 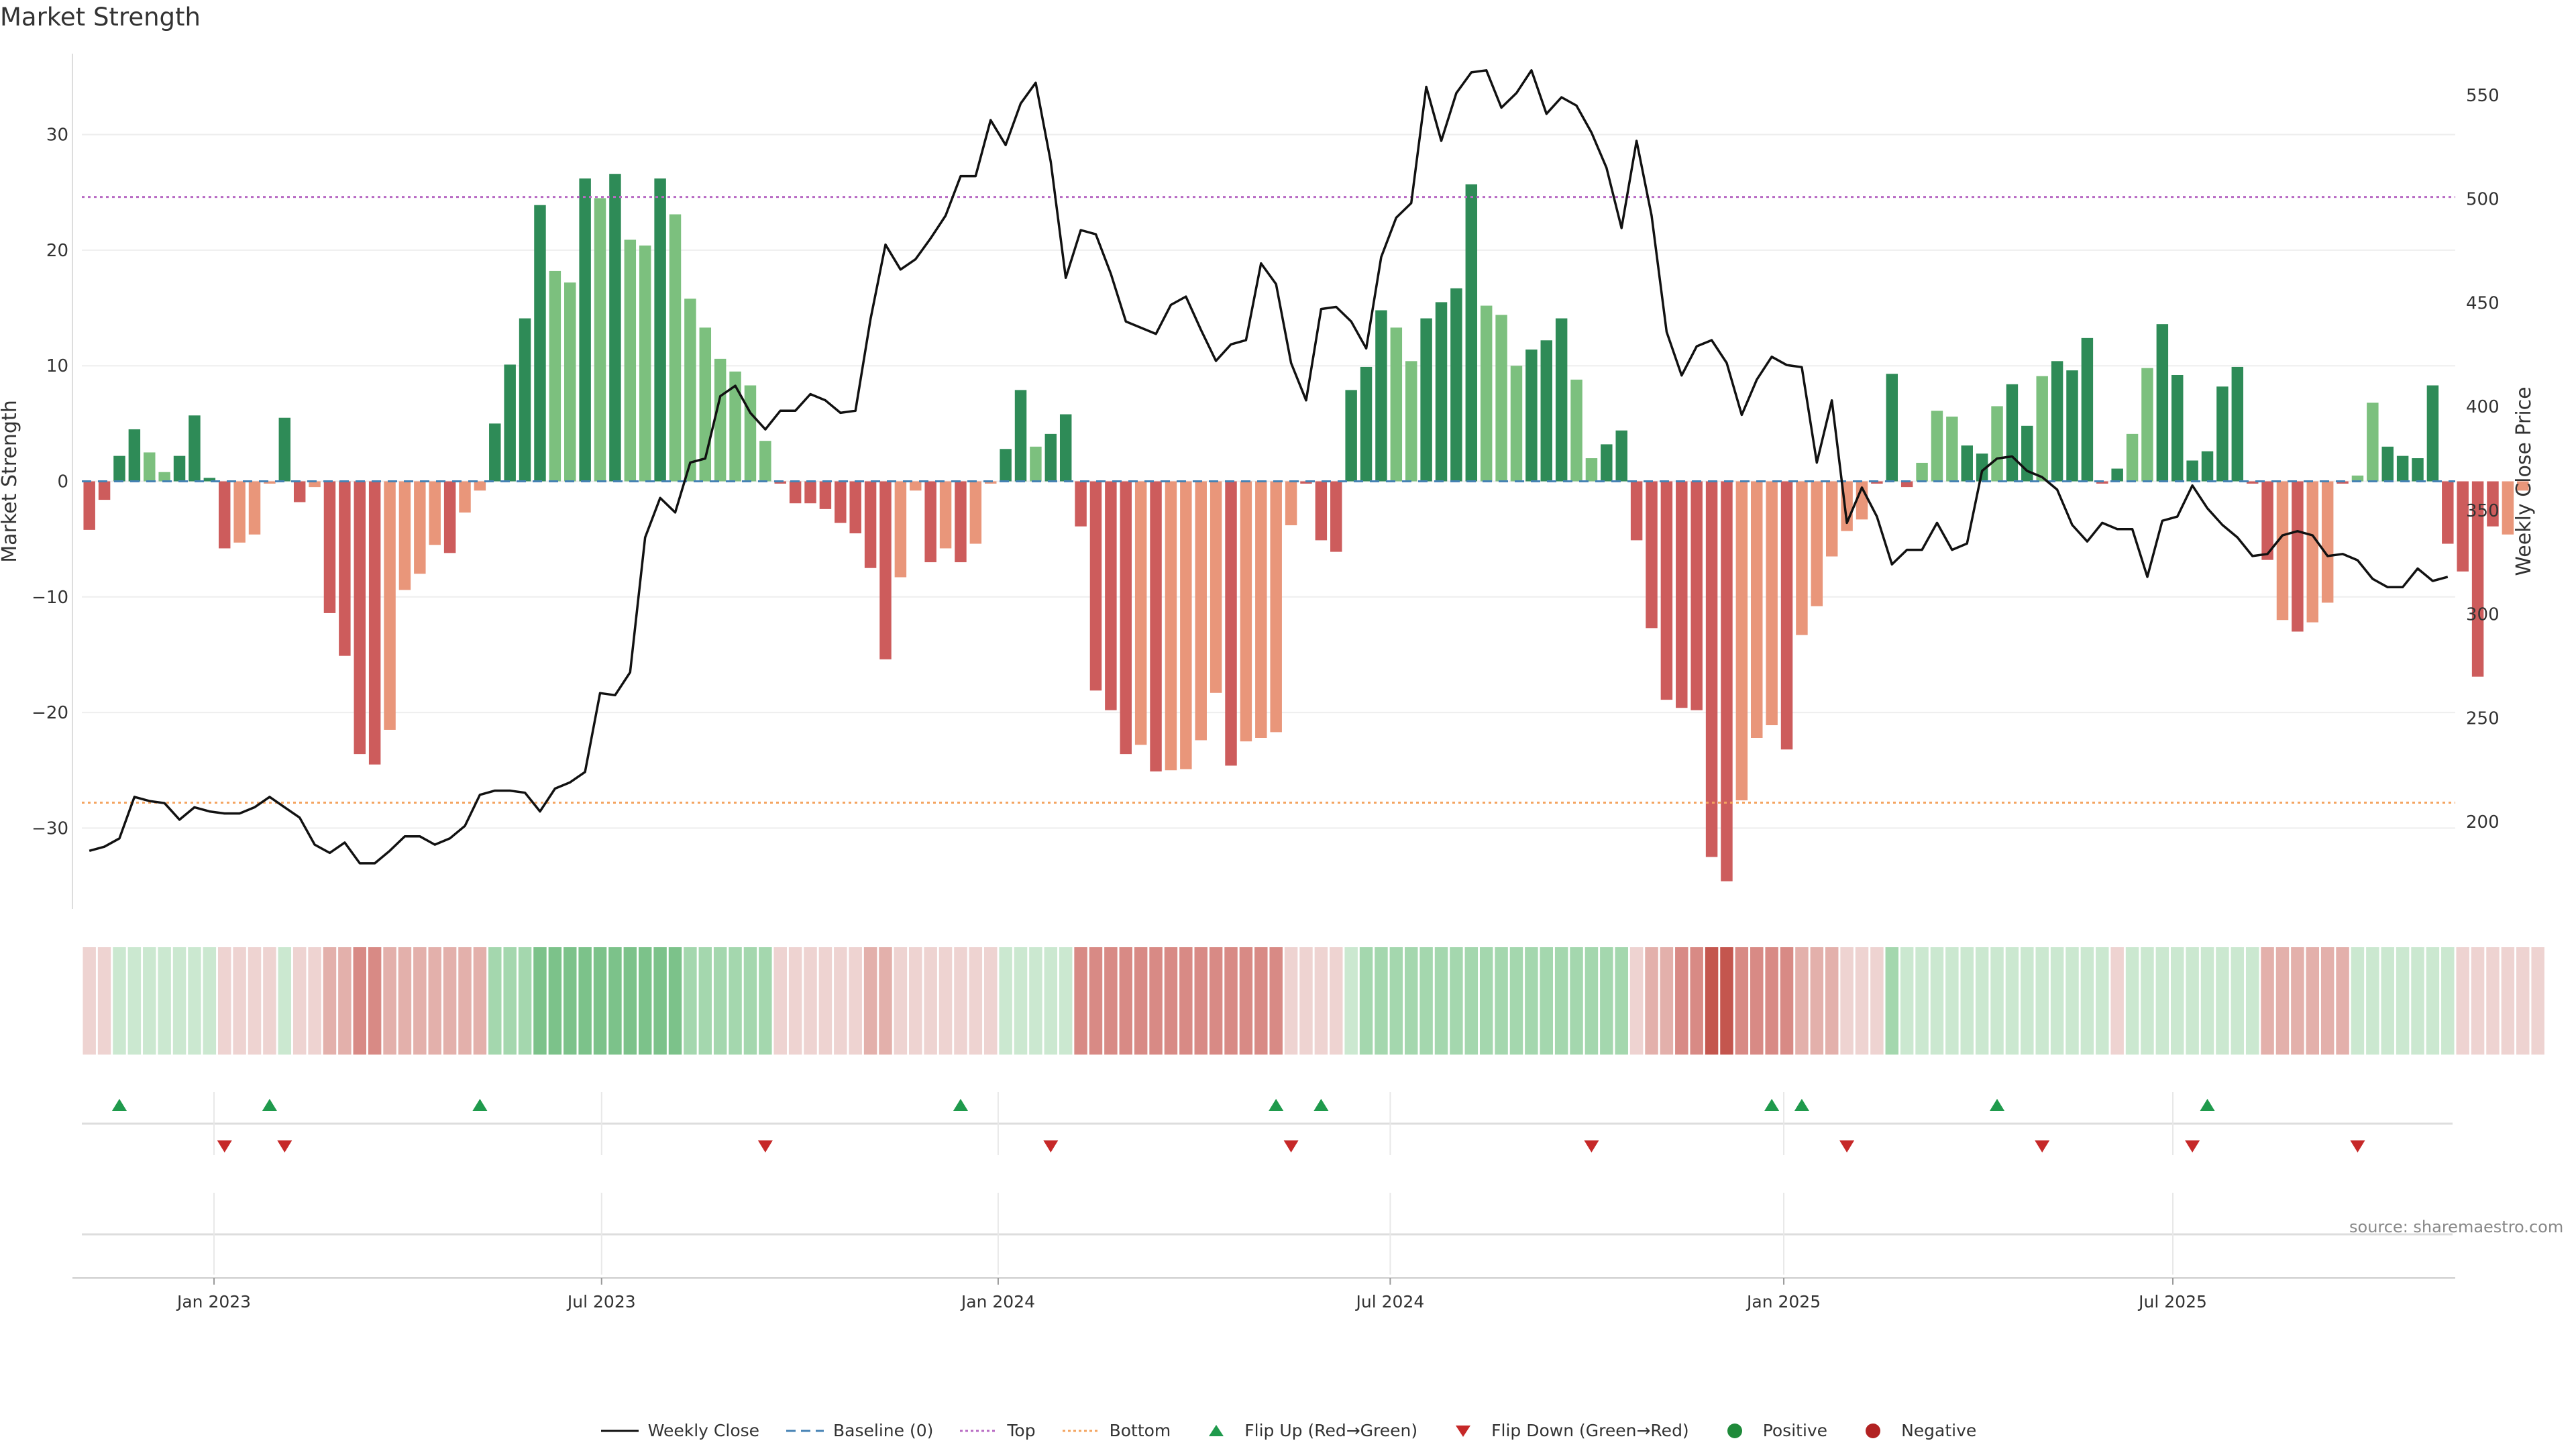 I want to click on legend-label: Bottom, so click(x=1140, y=1430).